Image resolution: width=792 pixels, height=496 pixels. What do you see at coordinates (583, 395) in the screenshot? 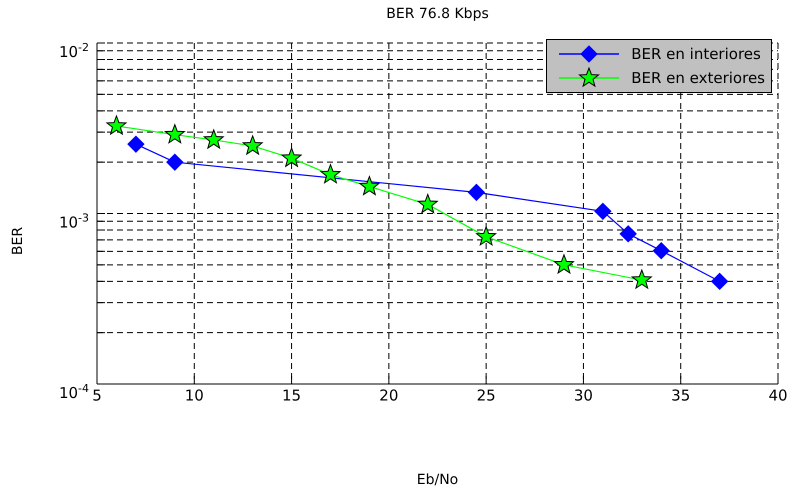
I see `x-tick-label: 30` at bounding box center [583, 395].